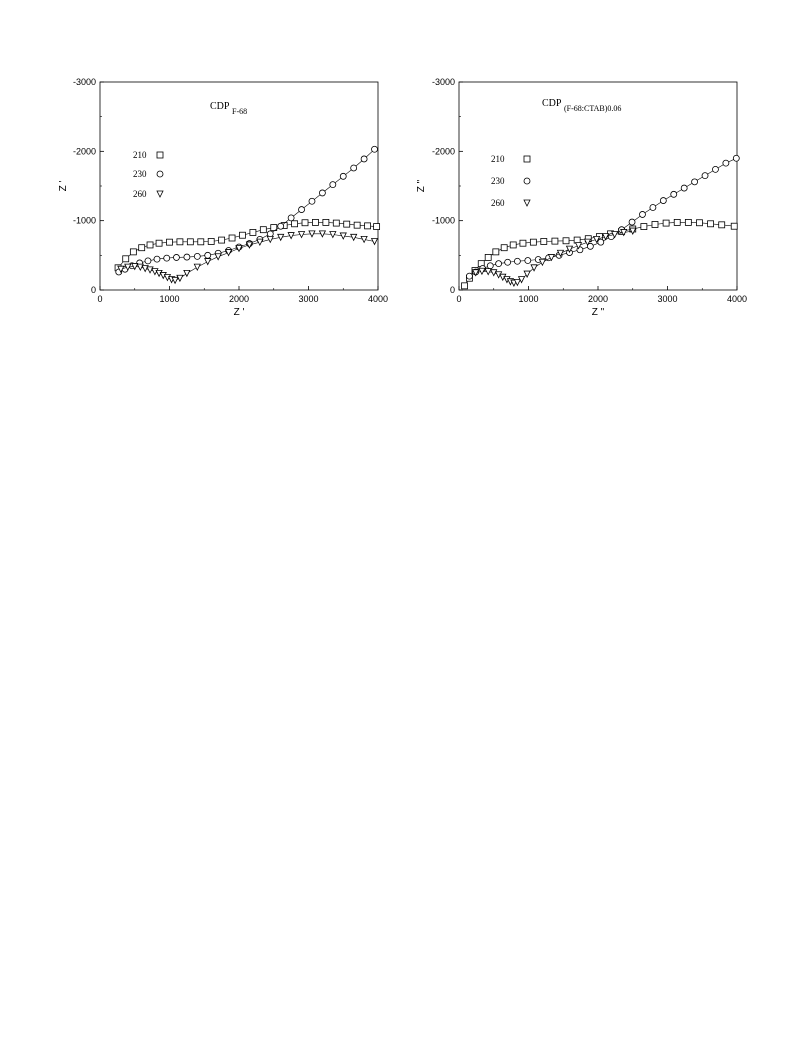  I want to click on x-tick-label: 1000, so click(169, 299).